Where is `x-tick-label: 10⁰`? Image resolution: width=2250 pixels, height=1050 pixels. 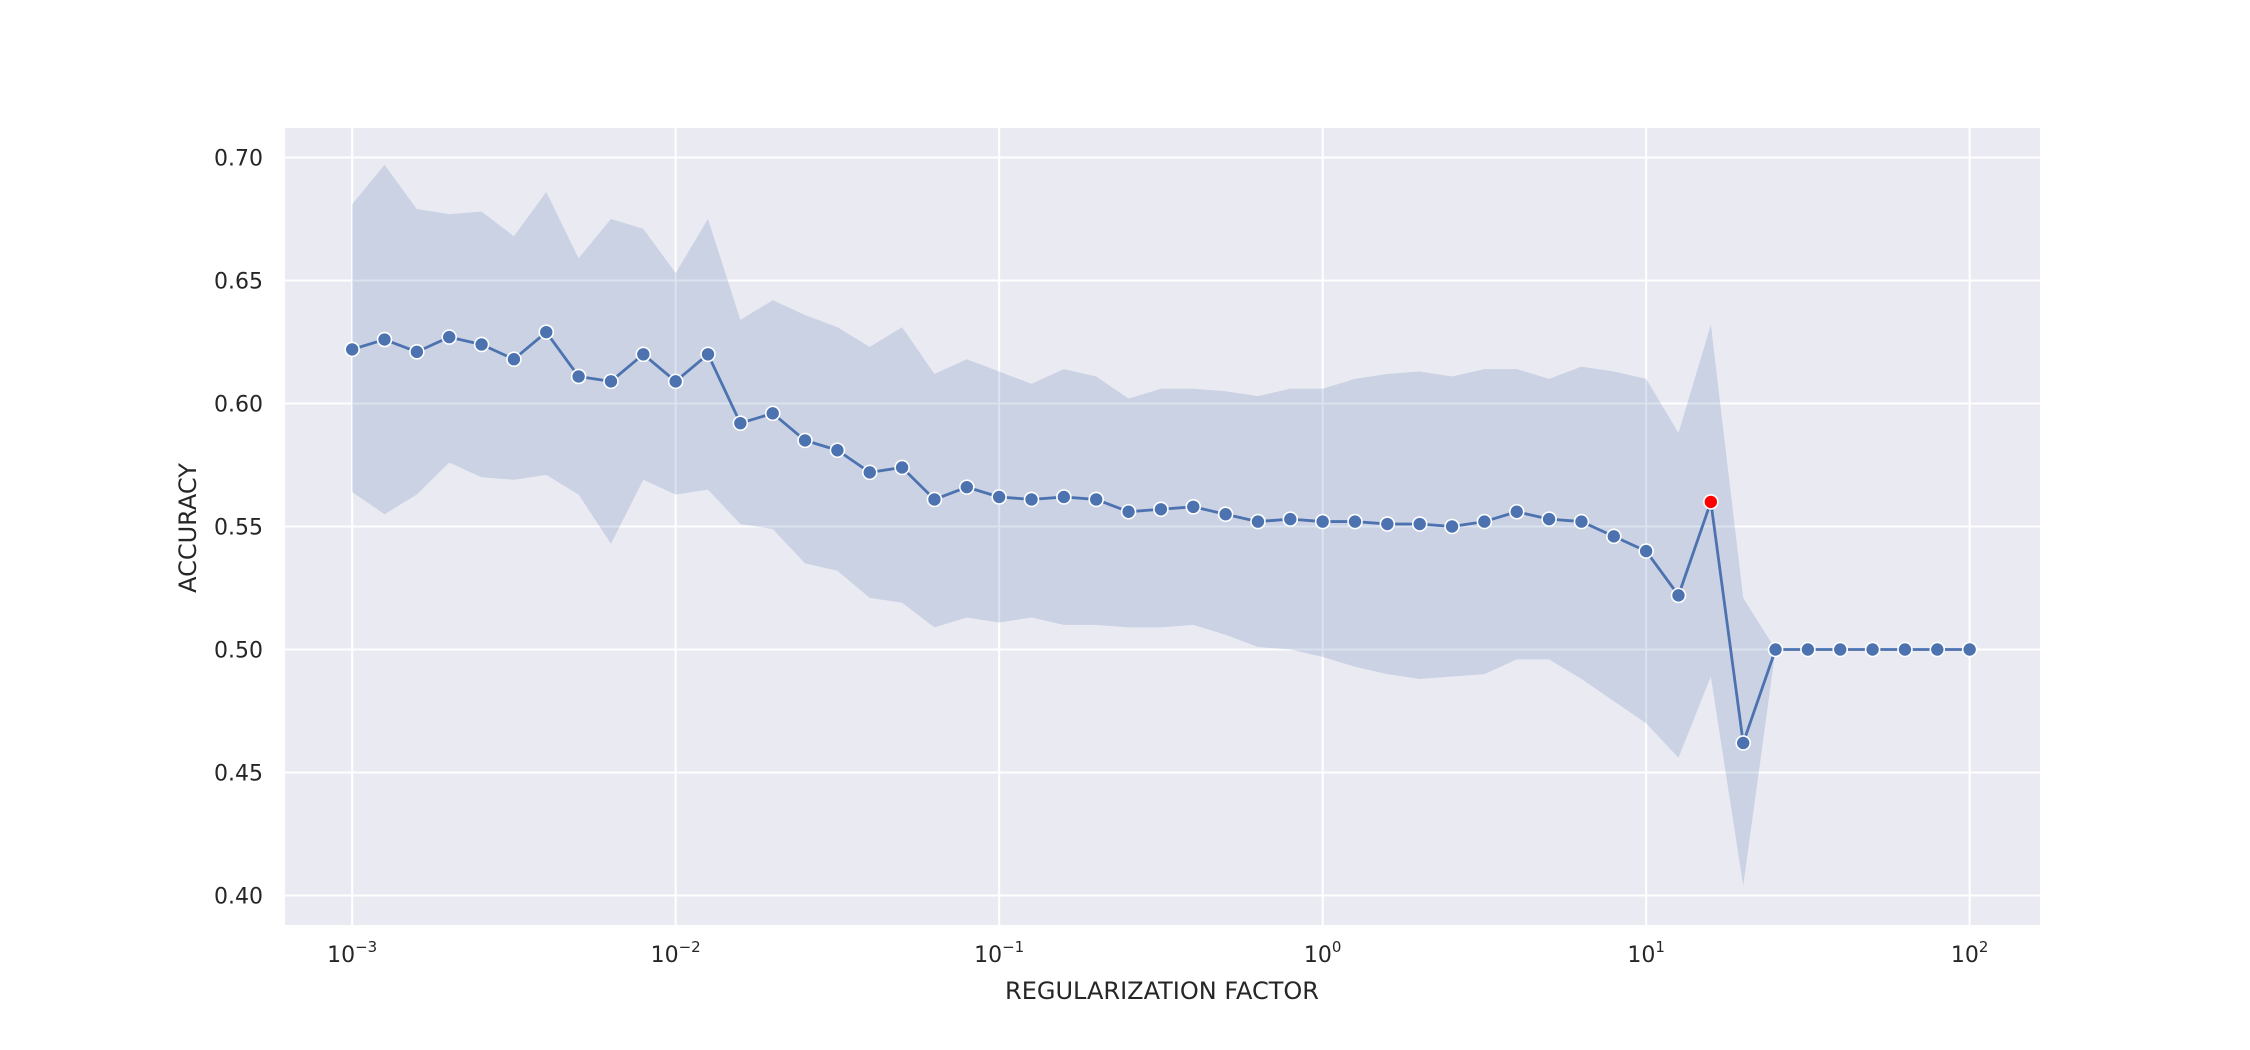
x-tick-label: 10⁰ is located at coordinates (1323, 953).